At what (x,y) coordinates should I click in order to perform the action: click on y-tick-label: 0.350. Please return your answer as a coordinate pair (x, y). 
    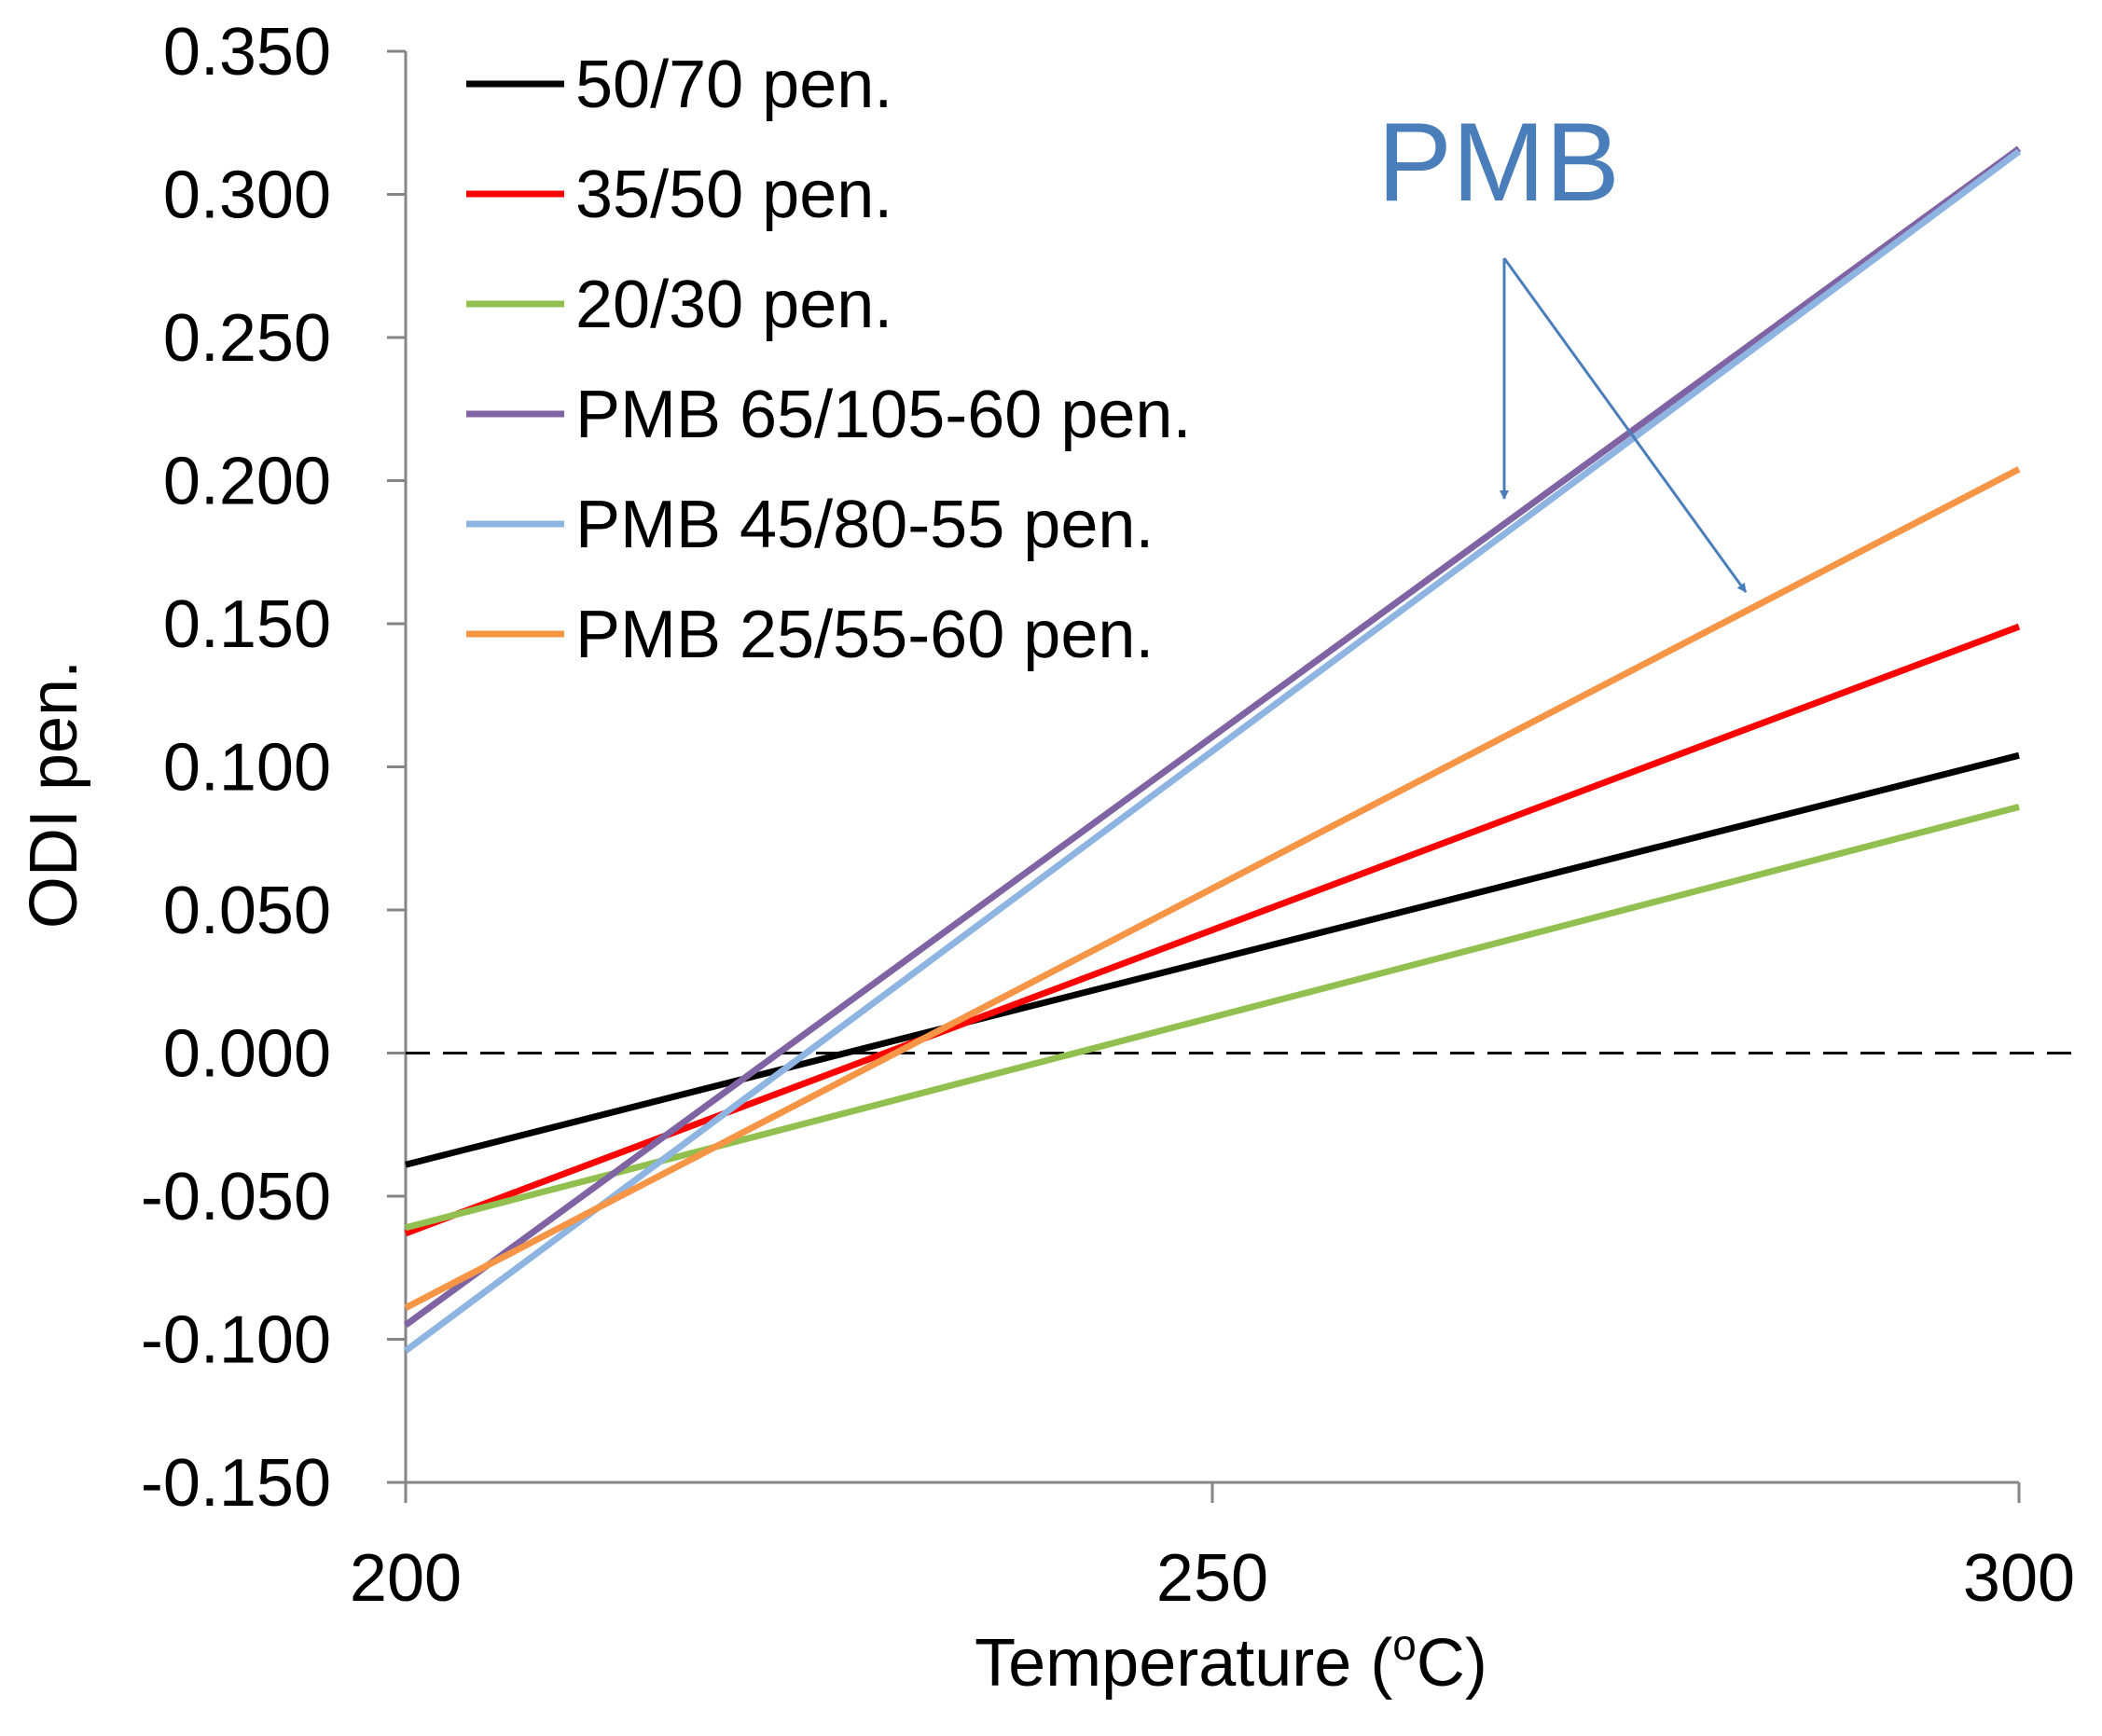
    Looking at the image, I should click on (247, 52).